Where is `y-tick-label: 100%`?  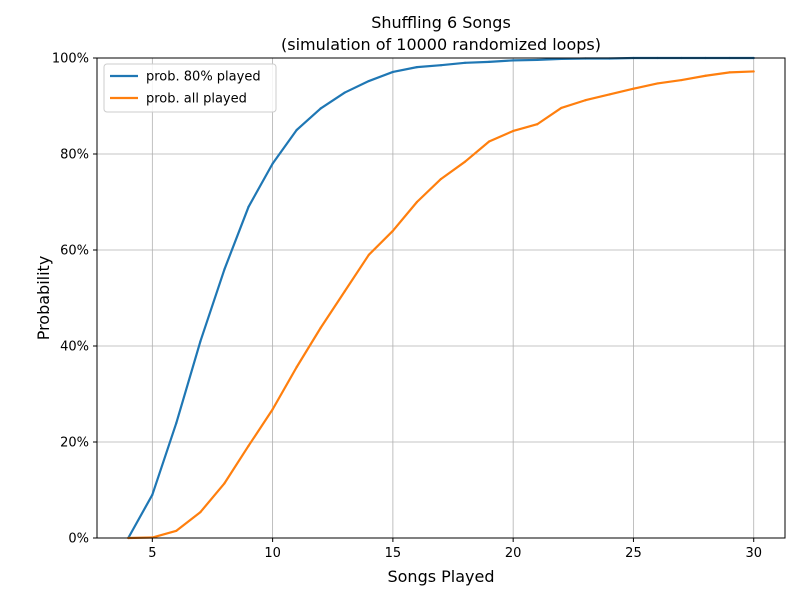 y-tick-label: 100% is located at coordinates (70, 59).